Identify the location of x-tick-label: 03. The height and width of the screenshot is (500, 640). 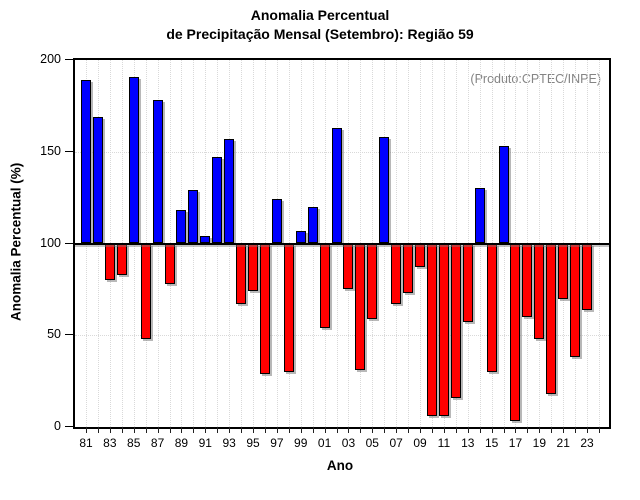
(348, 443).